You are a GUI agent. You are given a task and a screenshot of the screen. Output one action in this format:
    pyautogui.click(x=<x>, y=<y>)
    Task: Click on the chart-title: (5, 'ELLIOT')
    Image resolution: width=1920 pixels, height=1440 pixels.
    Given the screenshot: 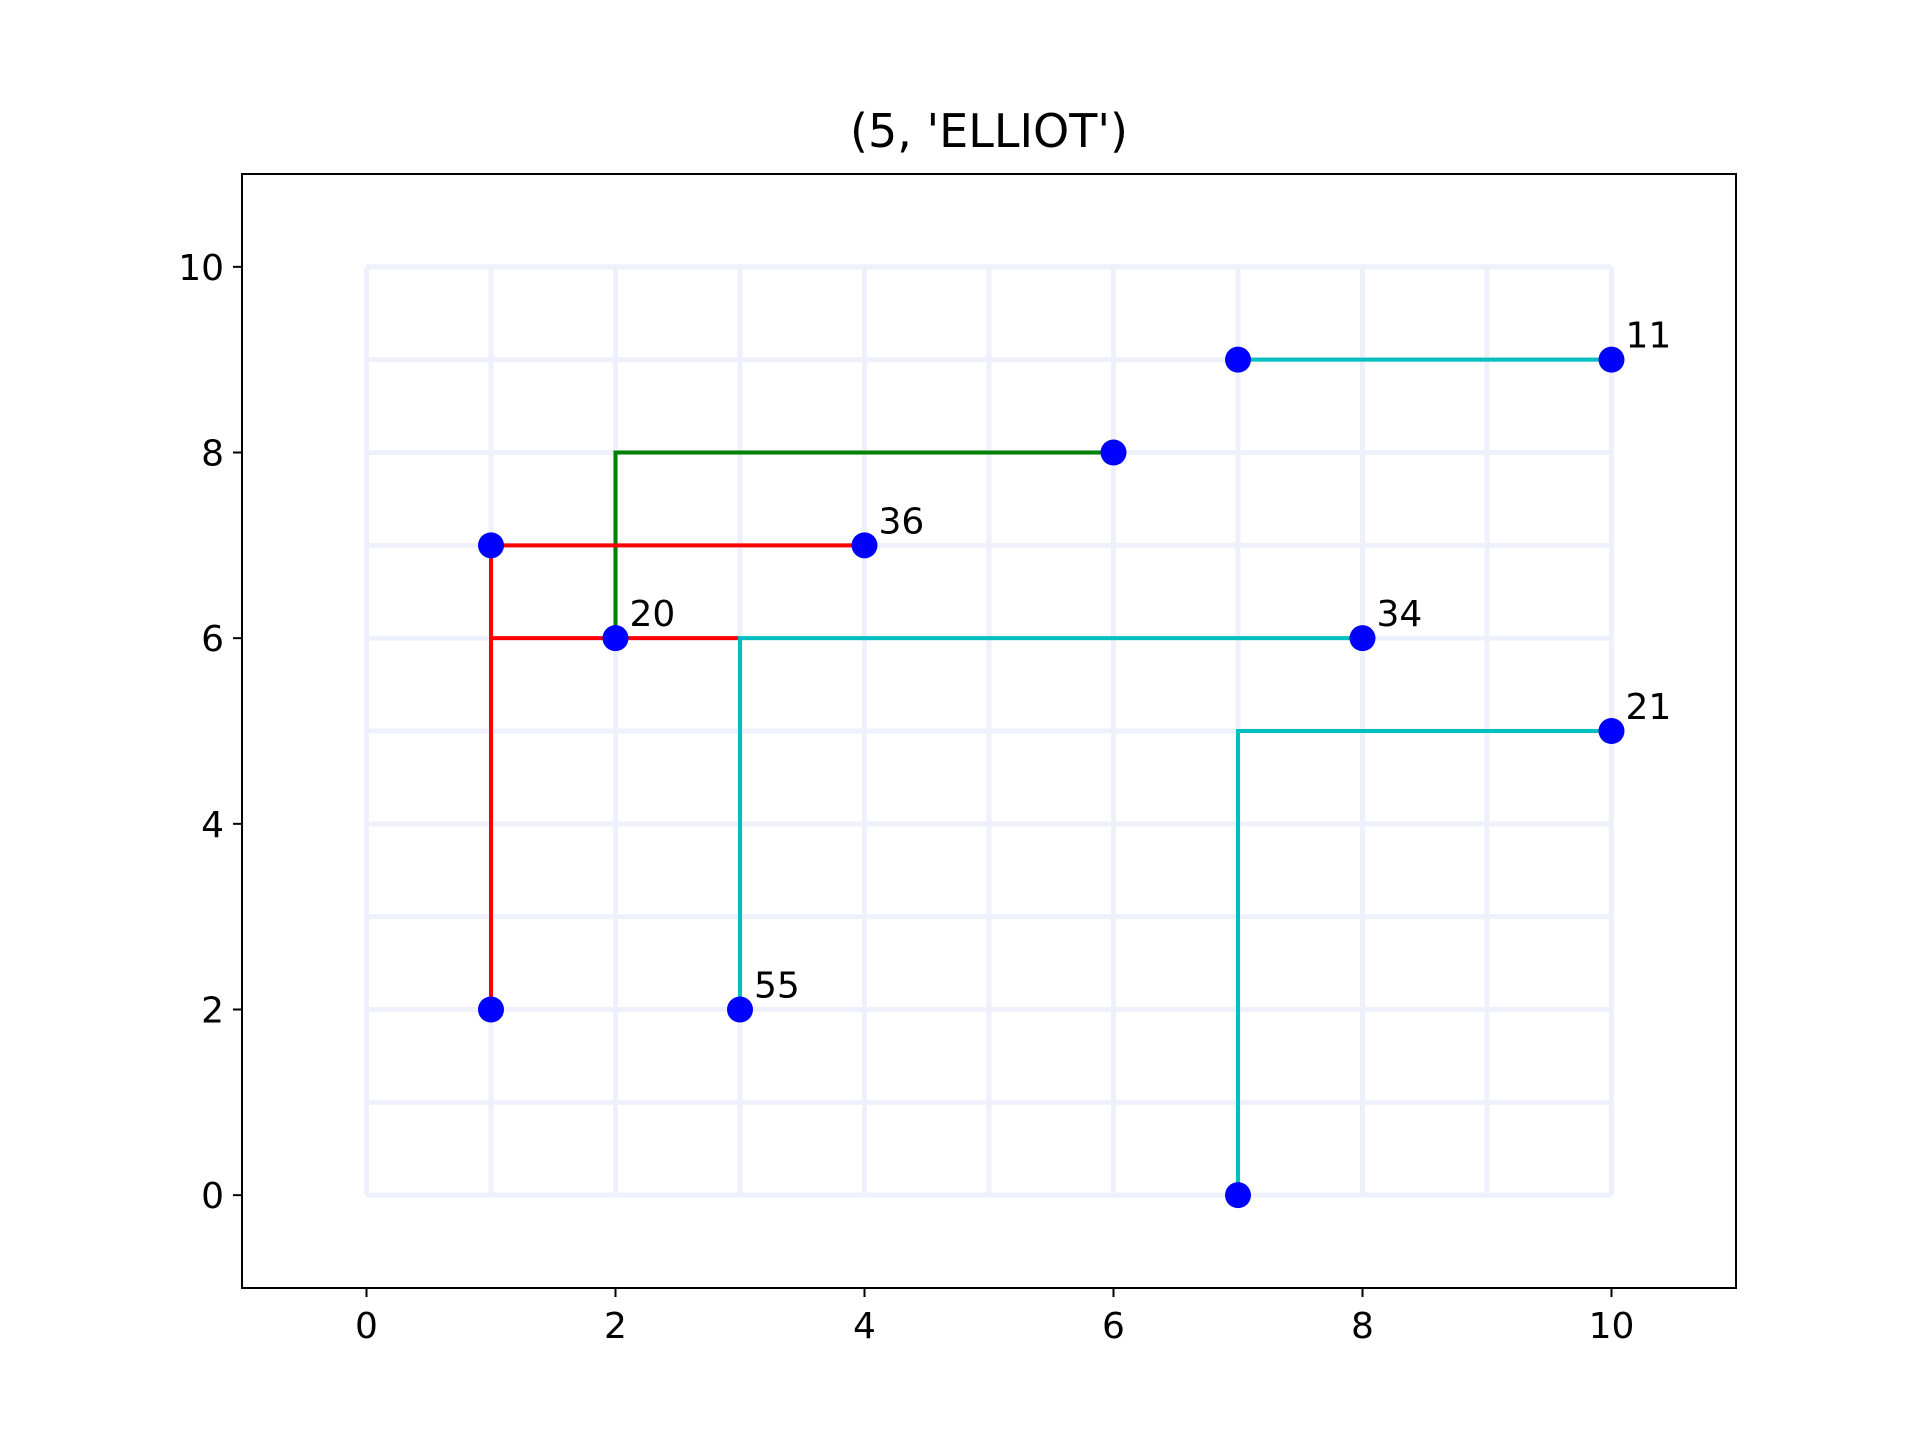 What is the action you would take?
    pyautogui.click(x=989, y=131)
    